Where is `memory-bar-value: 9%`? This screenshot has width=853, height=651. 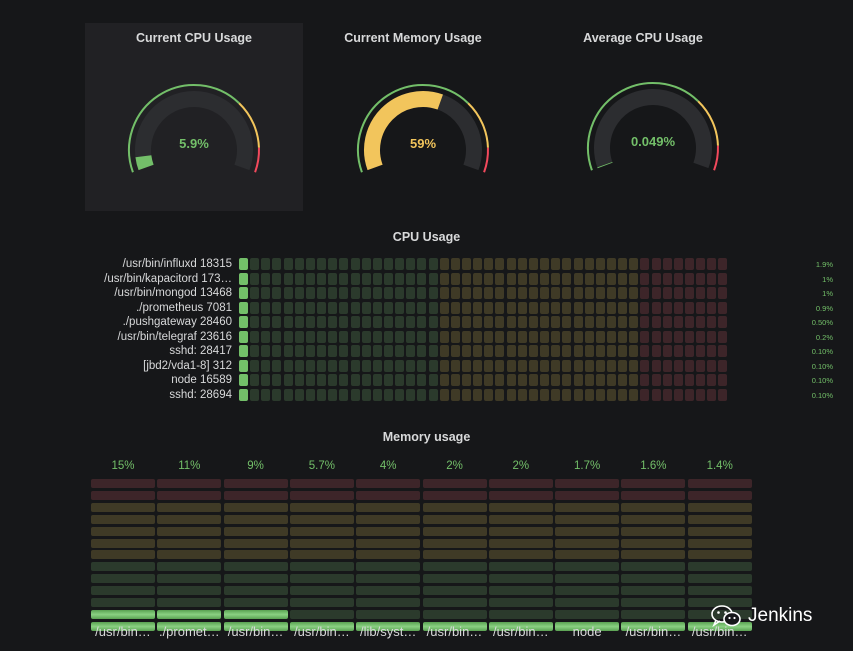
memory-bar-value: 9% is located at coordinates (255, 466).